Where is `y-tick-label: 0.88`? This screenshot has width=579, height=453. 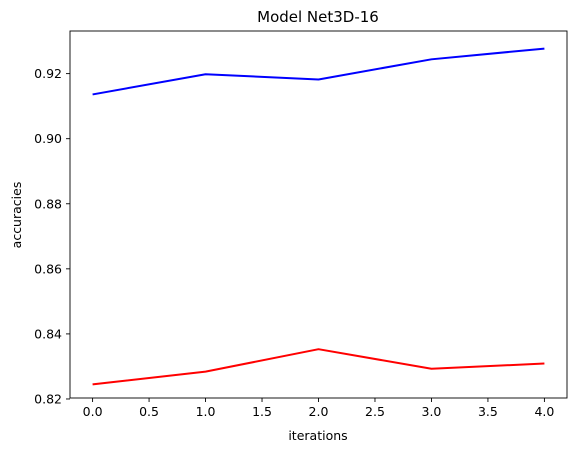 y-tick-label: 0.88 is located at coordinates (48, 203).